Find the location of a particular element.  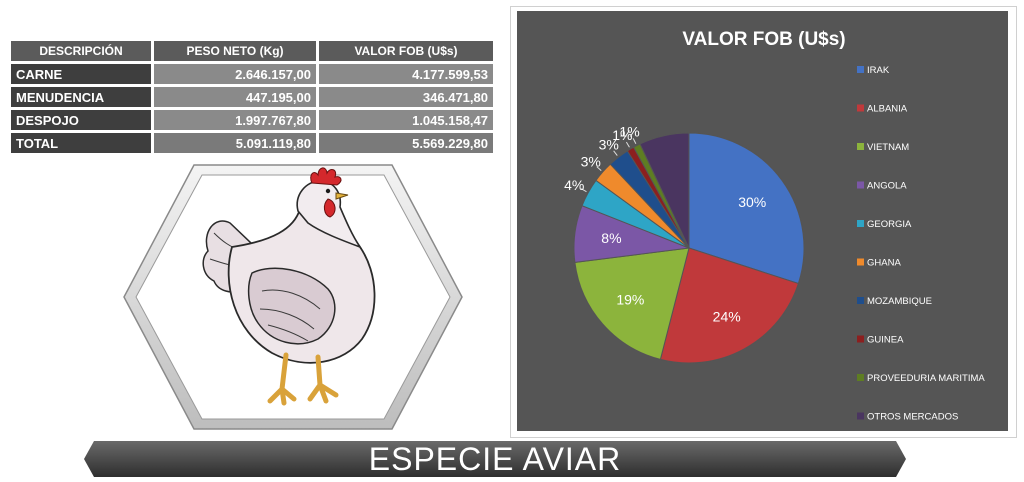

legend-entry: ALBANIA is located at coordinates (887, 109).